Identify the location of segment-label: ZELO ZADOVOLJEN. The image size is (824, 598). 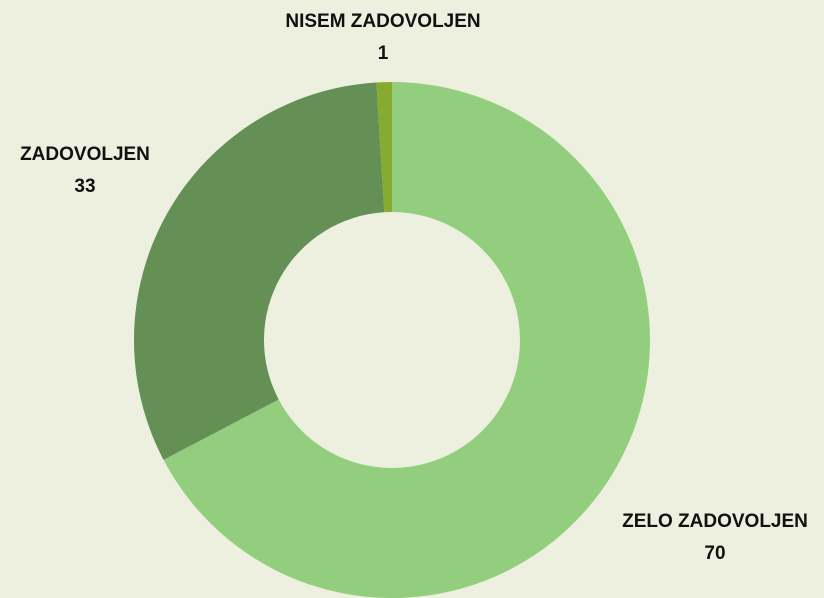
(715, 521).